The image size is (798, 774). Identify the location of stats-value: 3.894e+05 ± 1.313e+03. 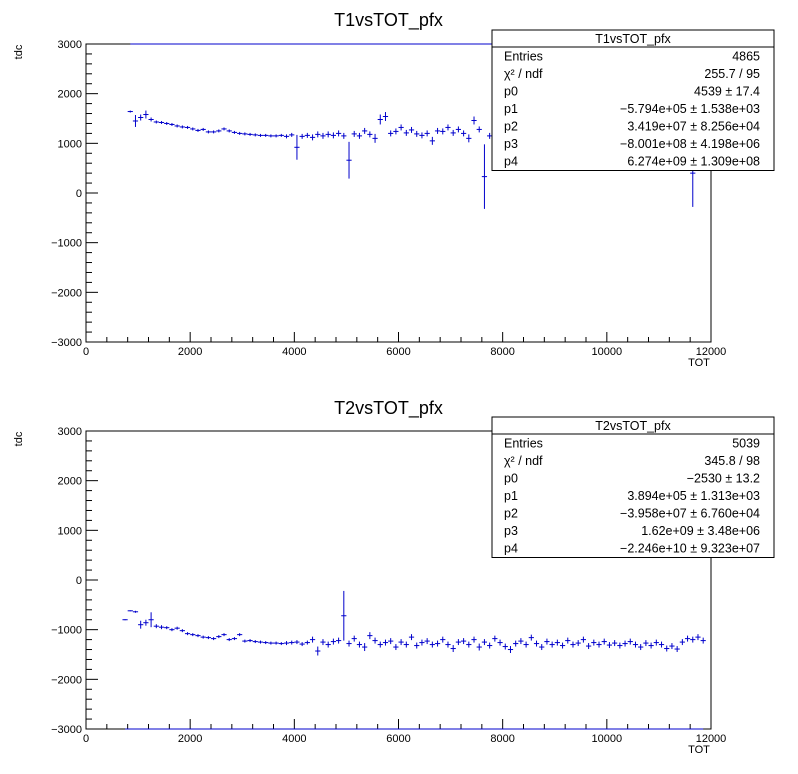
(693, 496).